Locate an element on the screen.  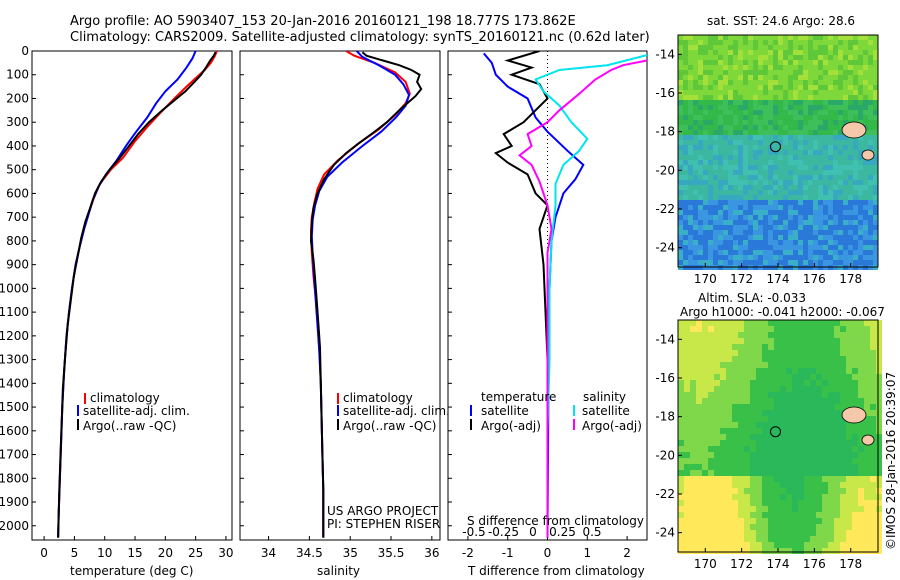
legend-swatch-s-satellite is located at coordinates (574, 410).